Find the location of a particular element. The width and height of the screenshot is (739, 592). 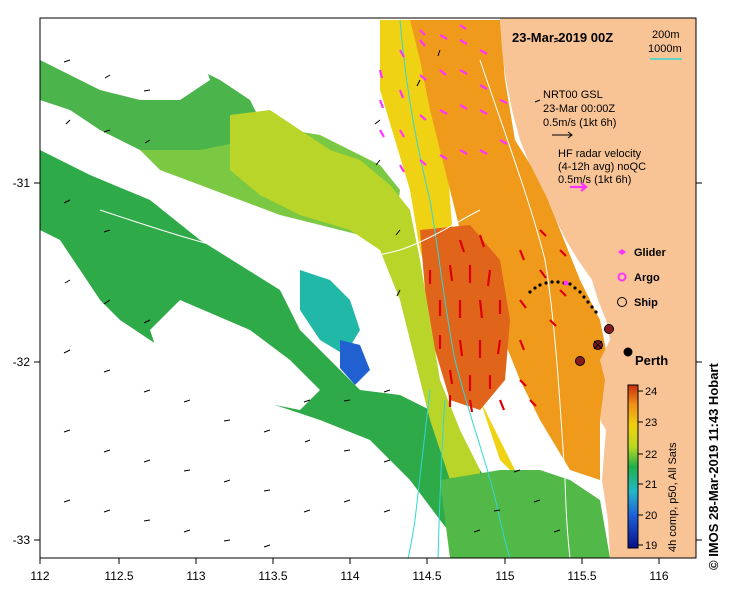

y-tick-label: -31 is located at coordinates (22, 183).